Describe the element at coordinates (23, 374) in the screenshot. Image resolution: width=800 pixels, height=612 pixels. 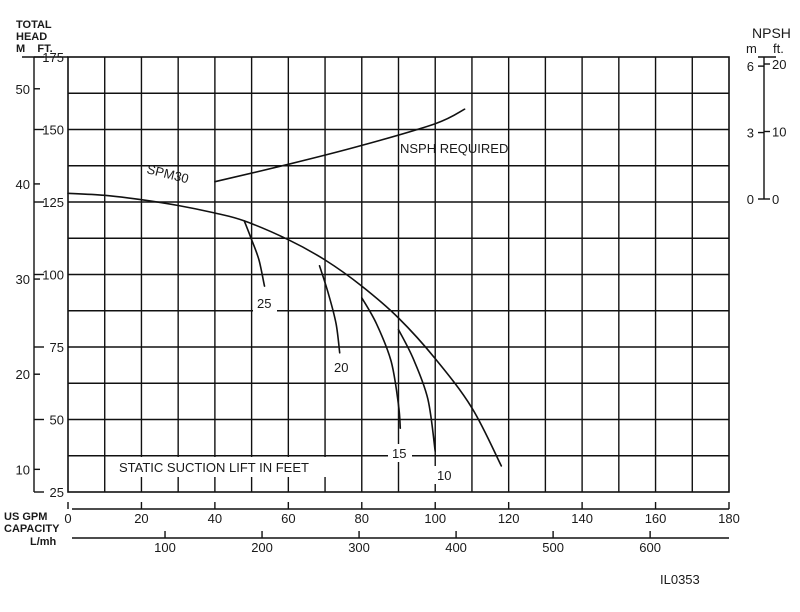
I see `y-tick-label-m: 20` at that location.